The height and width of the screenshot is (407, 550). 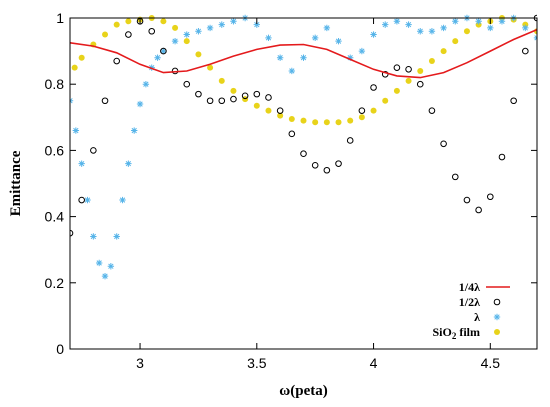 What do you see at coordinates (469, 287) in the screenshot?
I see `legend-label: 1/4λ` at bounding box center [469, 287].